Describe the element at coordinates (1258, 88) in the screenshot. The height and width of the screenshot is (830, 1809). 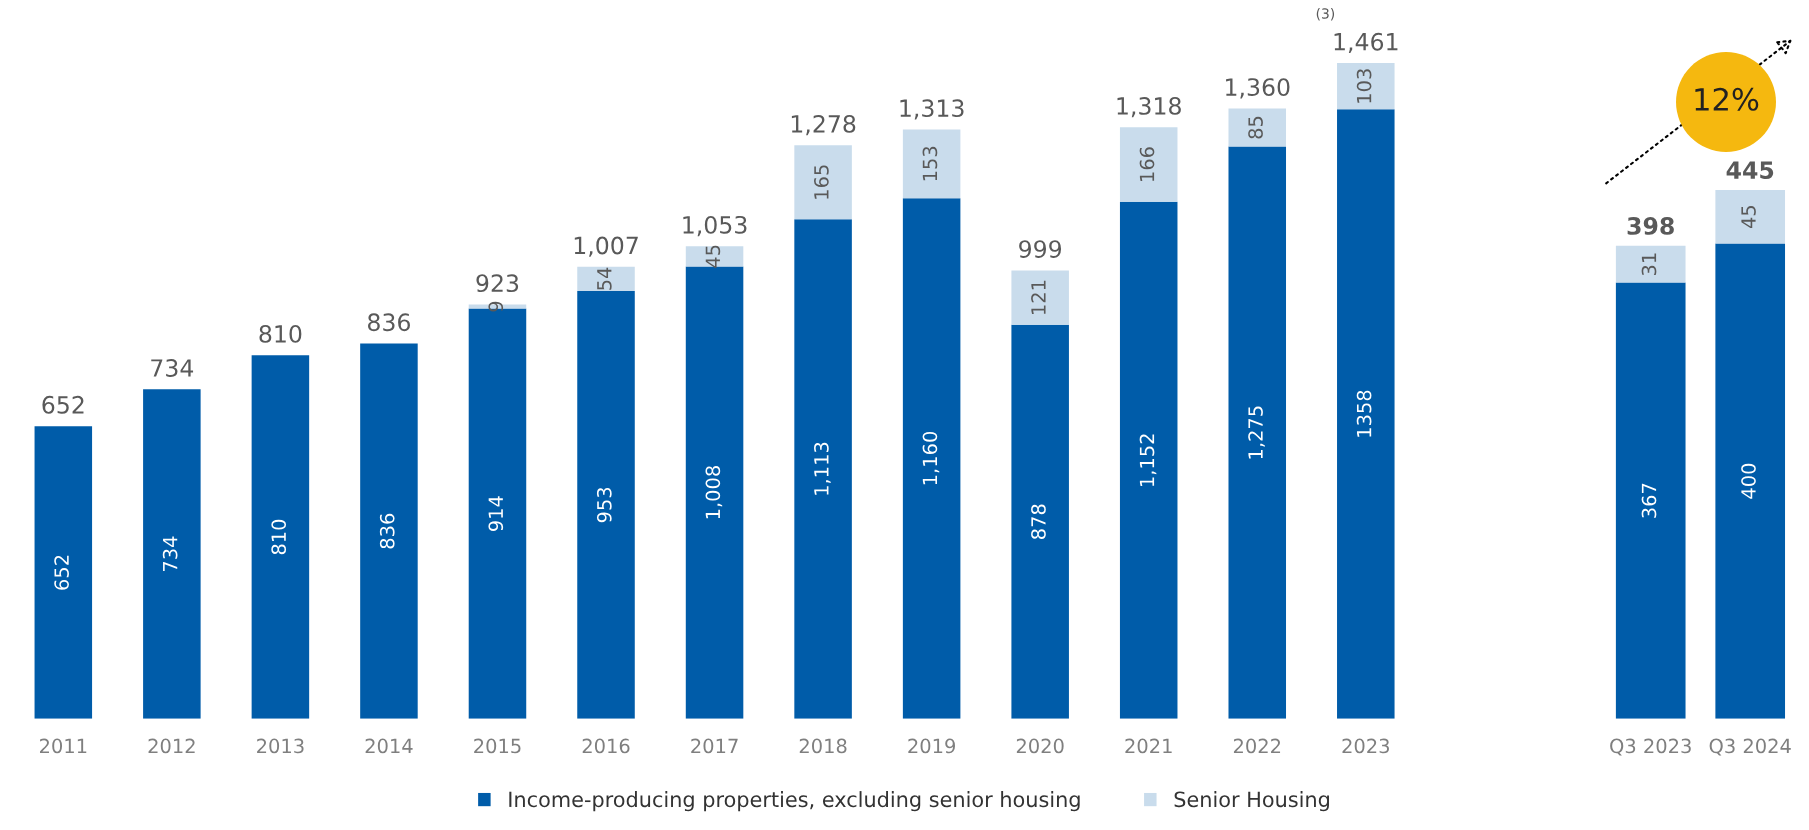
I see `total-label: 1,360` at that location.